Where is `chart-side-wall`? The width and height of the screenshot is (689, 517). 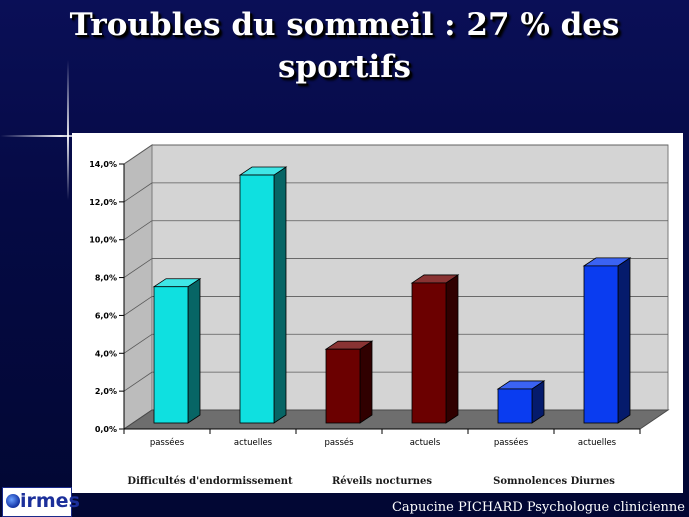 chart-side-wall is located at coordinates (138, 287).